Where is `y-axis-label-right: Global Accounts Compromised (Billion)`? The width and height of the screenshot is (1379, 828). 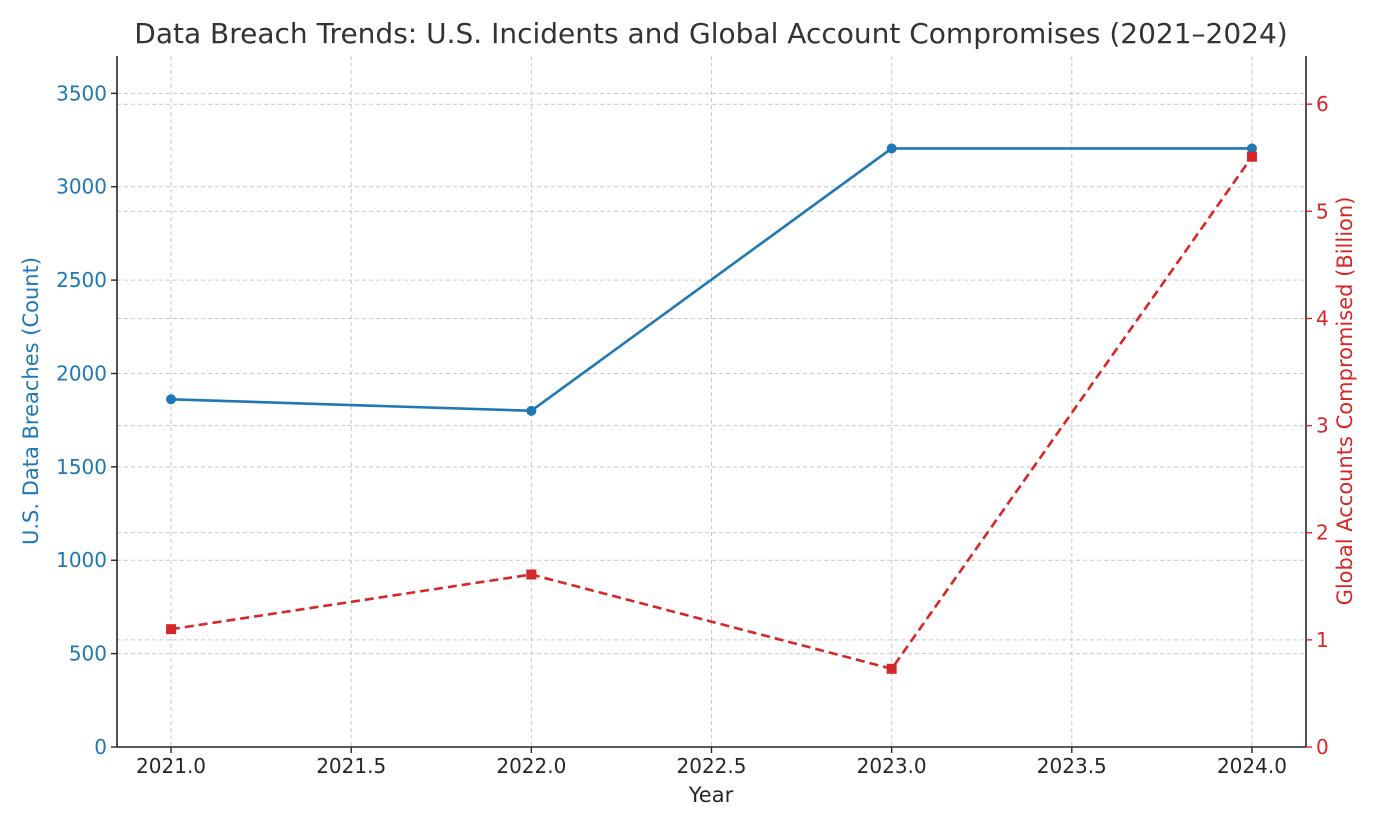
y-axis-label-right: Global Accounts Compromised (Billion) is located at coordinates (1345, 401).